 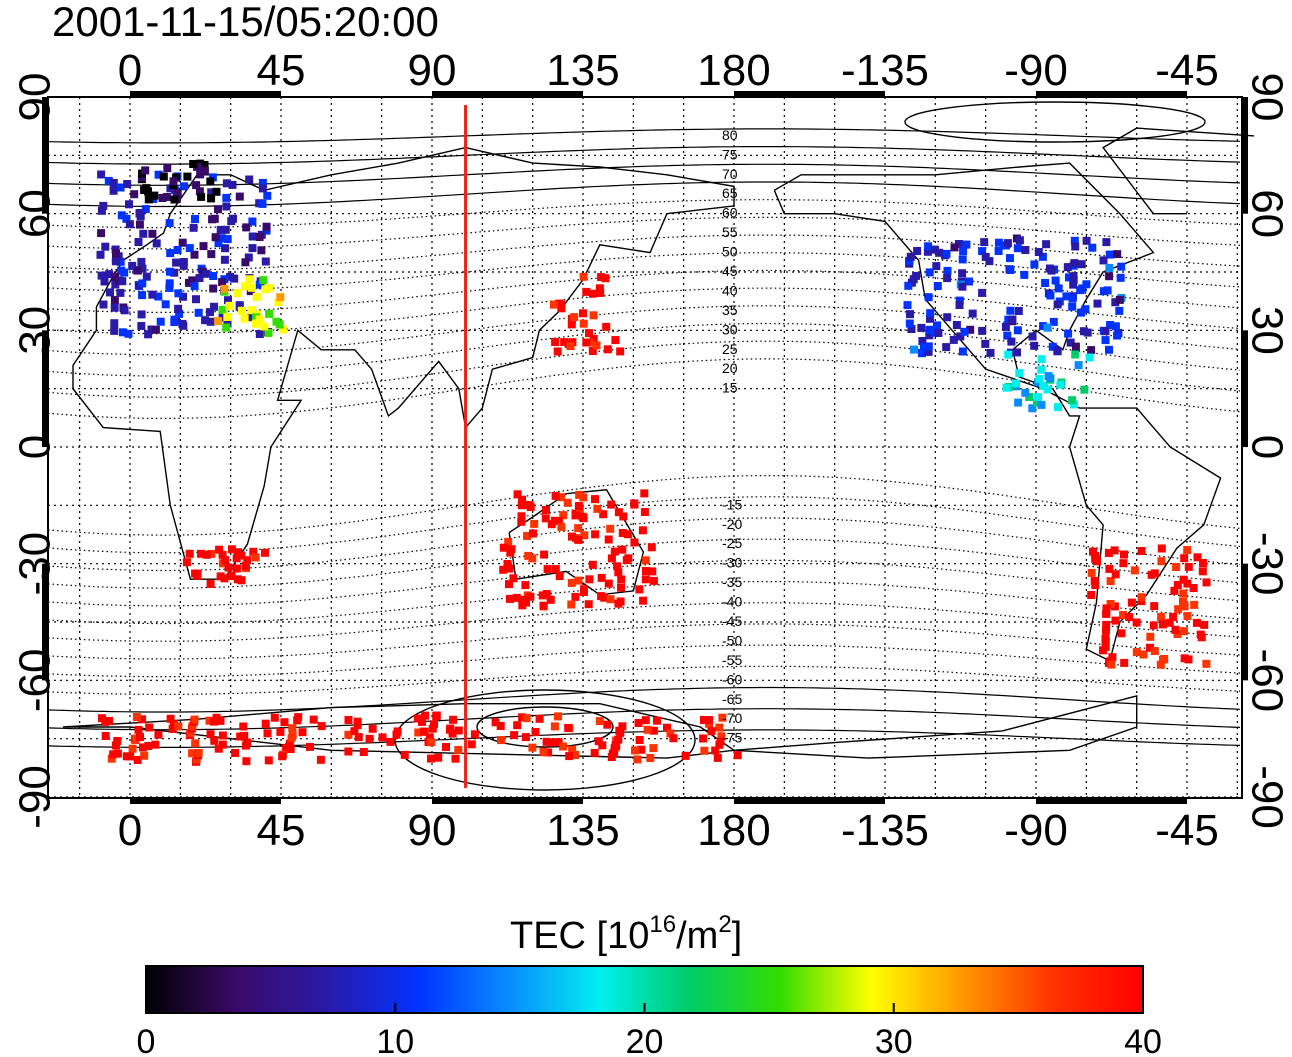 I want to click on contour-label: 50, so click(x=730, y=252).